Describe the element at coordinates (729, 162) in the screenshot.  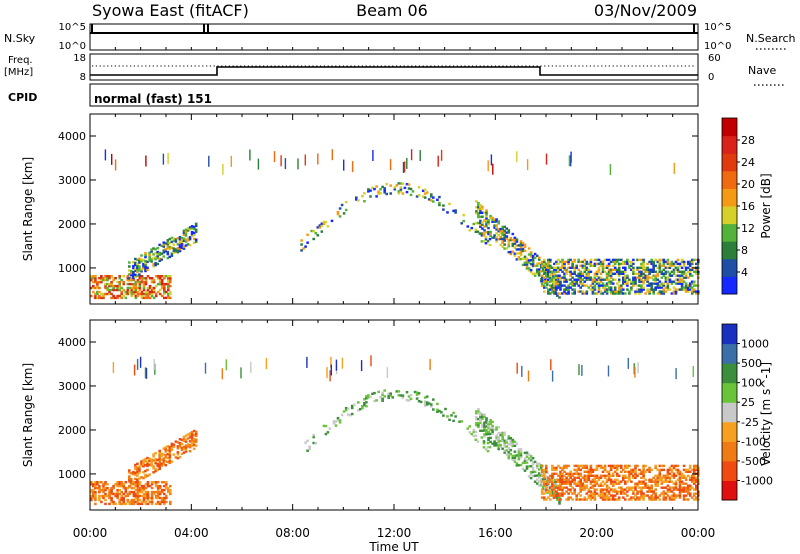
I see `colorbar-swatch` at that location.